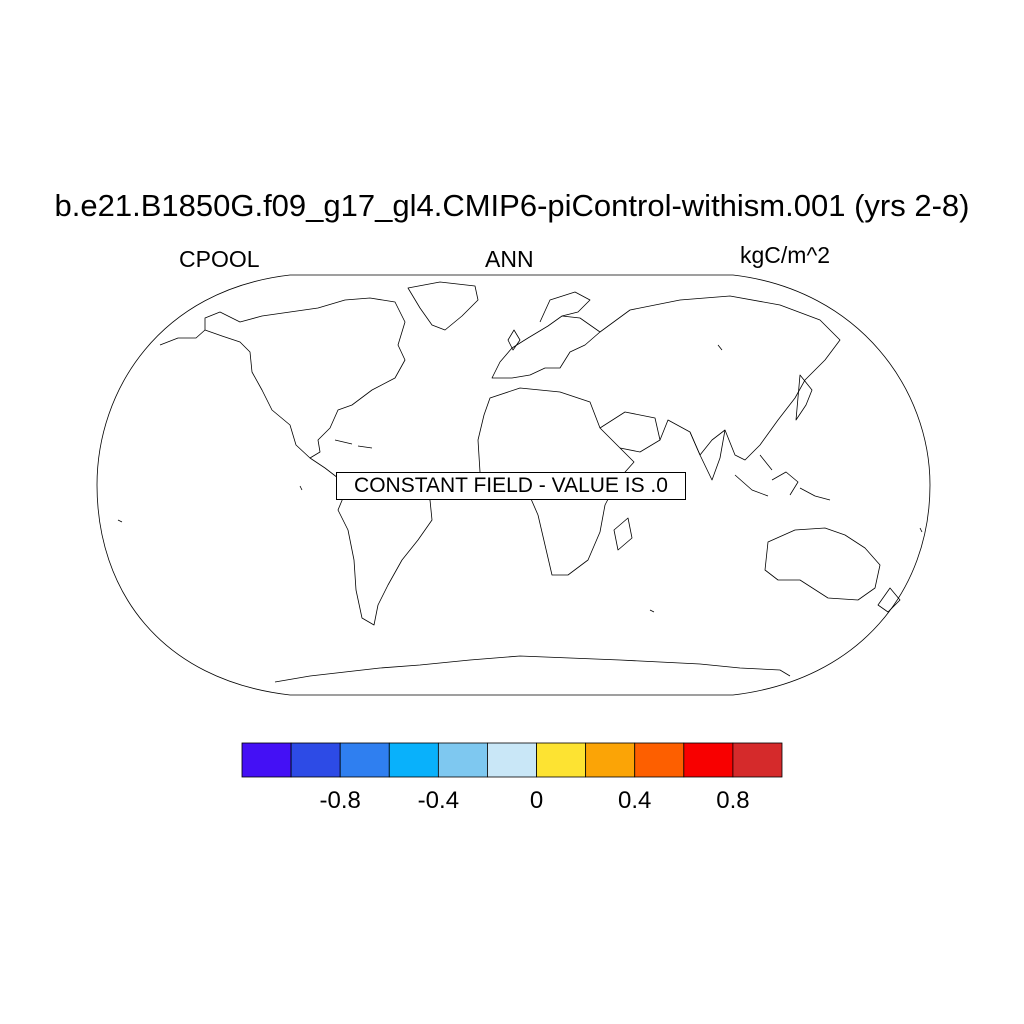 This screenshot has width=1024, height=1024. What do you see at coordinates (182, 337) in the screenshot?
I see `coastline-alaska` at bounding box center [182, 337].